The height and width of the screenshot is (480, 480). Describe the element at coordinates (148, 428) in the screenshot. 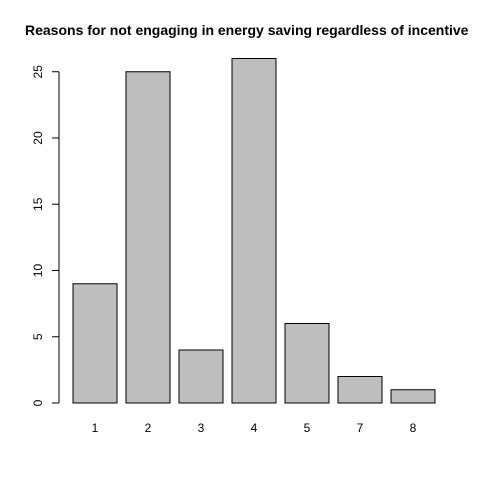

I see `x-tick-label: 2` at that location.